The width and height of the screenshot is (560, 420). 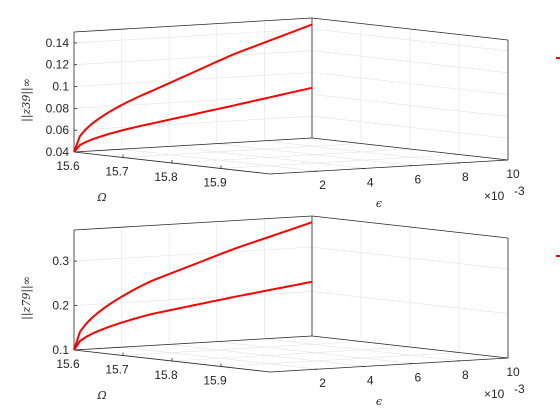 I want to click on z-tick-label: 0.2, so click(x=60, y=306).